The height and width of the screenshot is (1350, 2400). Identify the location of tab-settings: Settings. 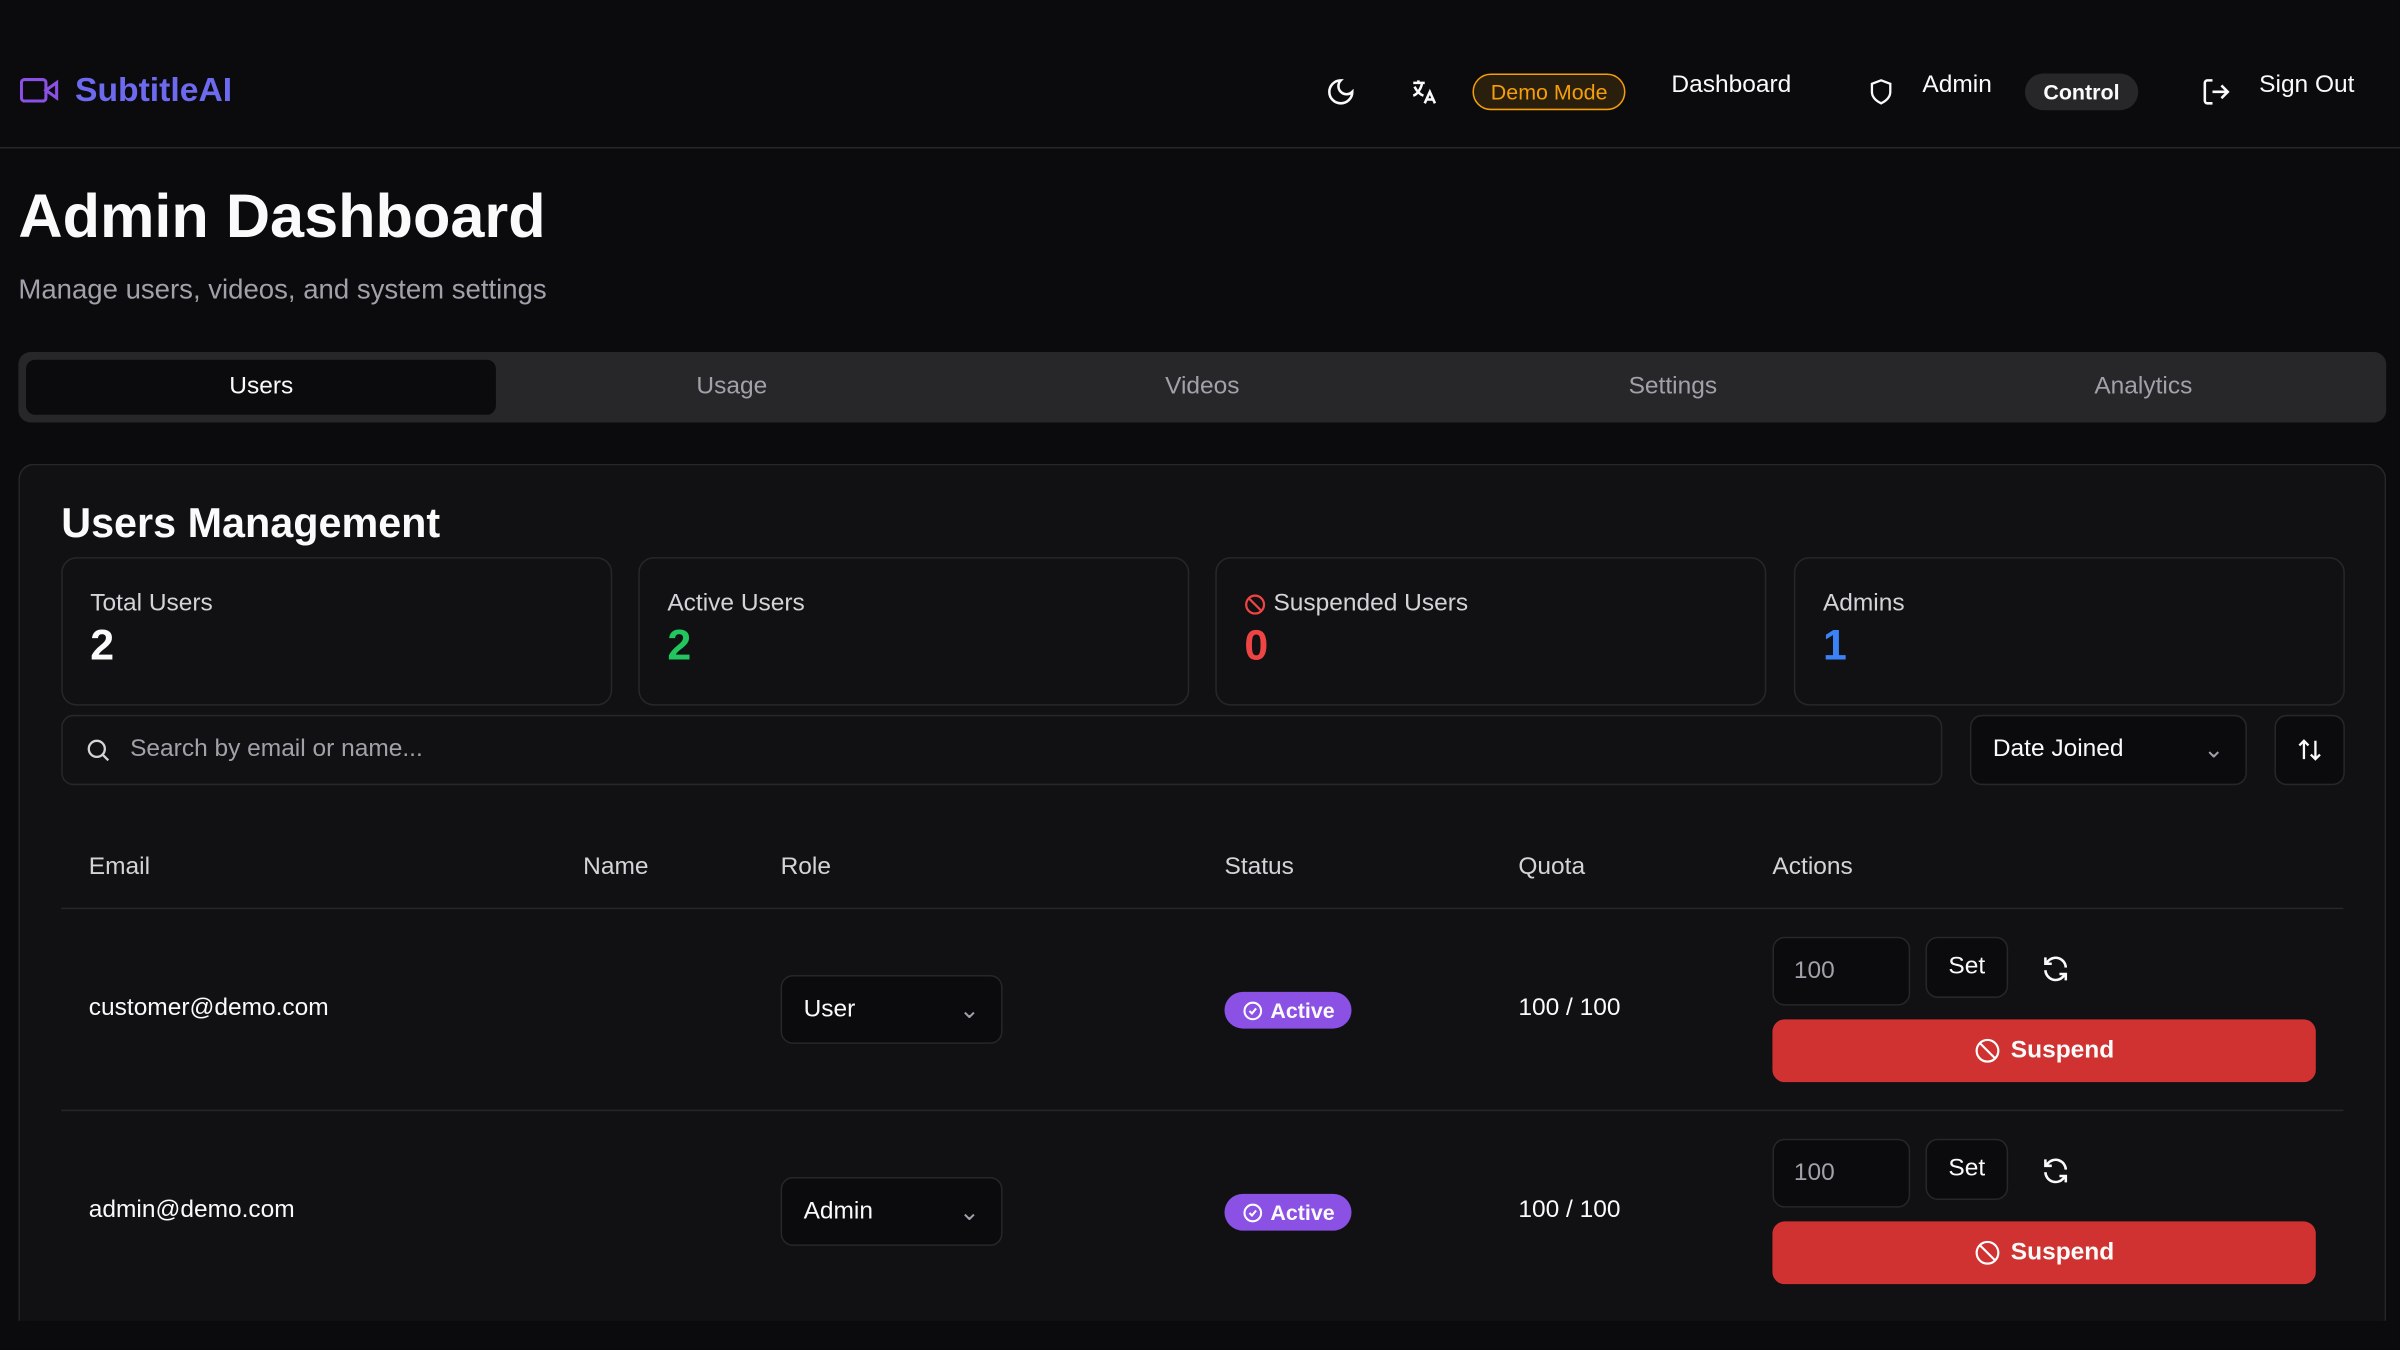
(1673, 386).